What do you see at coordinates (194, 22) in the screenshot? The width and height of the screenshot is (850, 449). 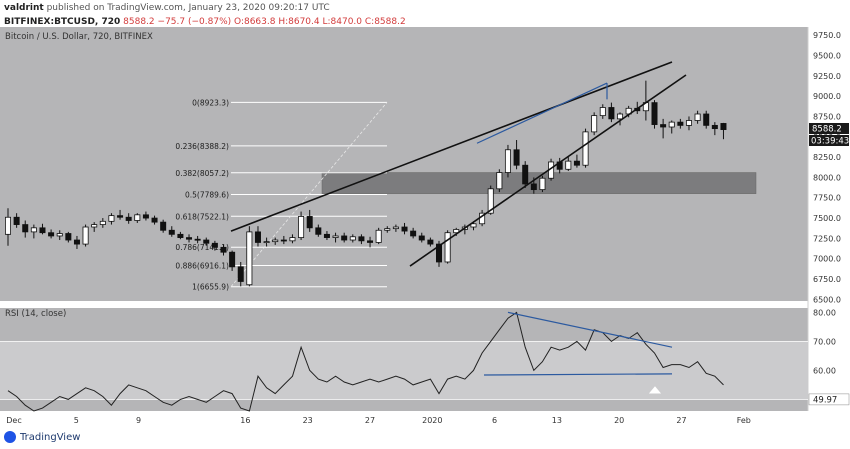 I see `price-change-text: −75.7 (−0.87%)` at bounding box center [194, 22].